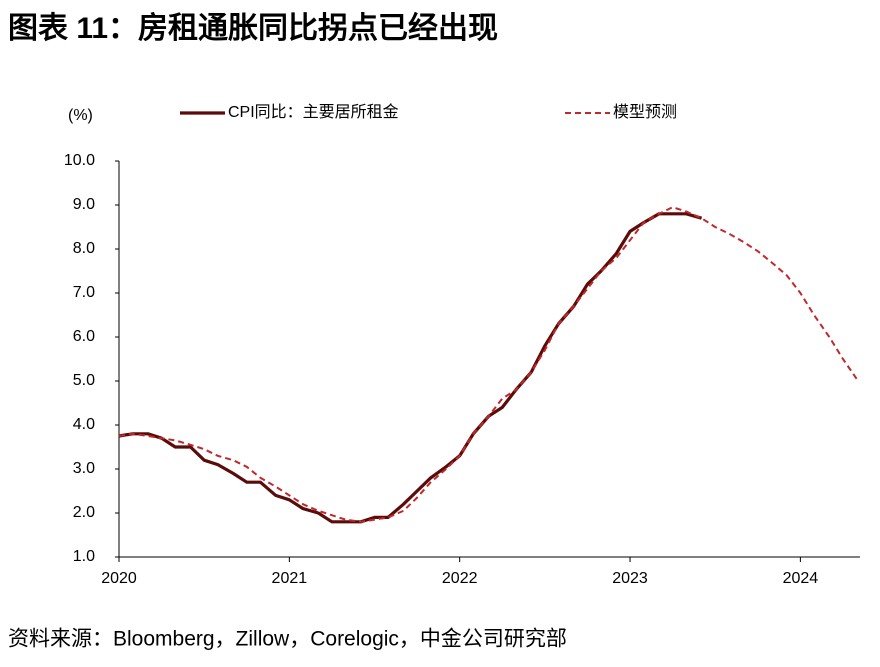 The height and width of the screenshot is (667, 880). What do you see at coordinates (460, 578) in the screenshot?
I see `x-tick-label: 2022` at bounding box center [460, 578].